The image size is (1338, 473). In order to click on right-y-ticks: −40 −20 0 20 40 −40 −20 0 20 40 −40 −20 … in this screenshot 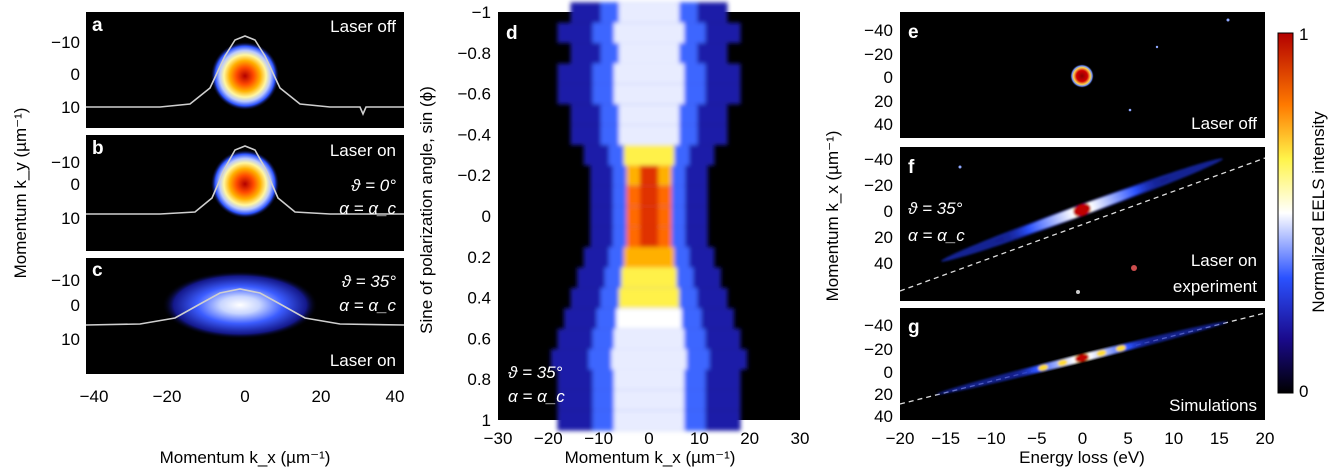, I will do `click(878, 223)`.